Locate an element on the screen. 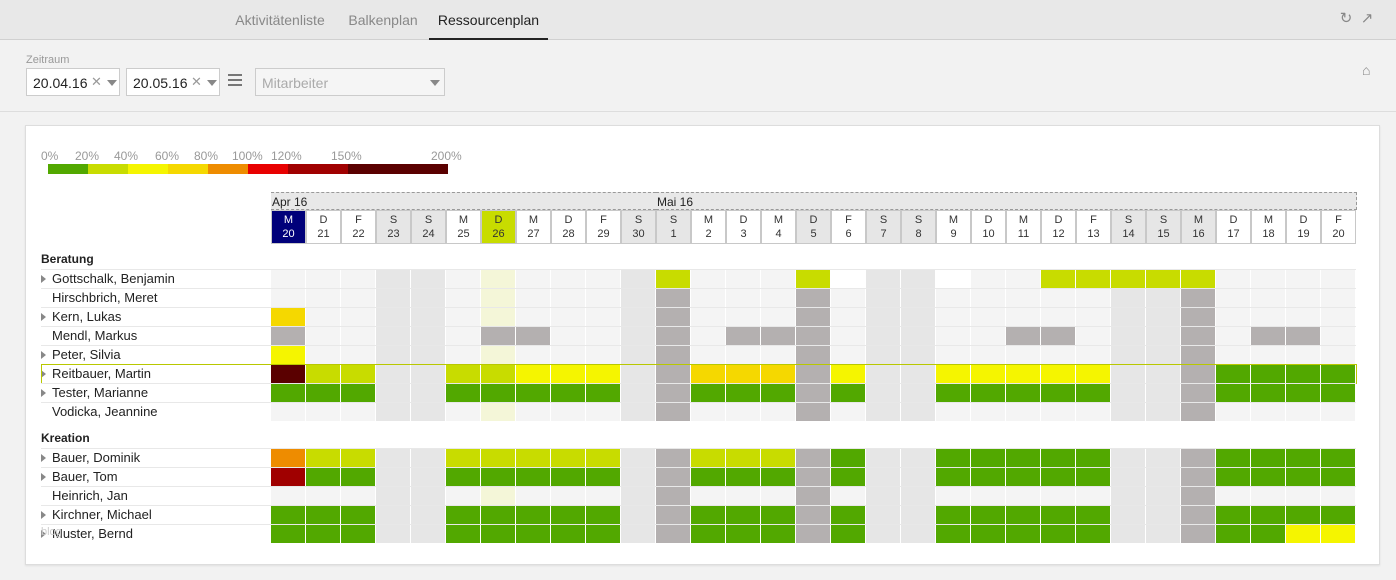 The width and height of the screenshot is (1396, 580). chevron-down-icon is located at coordinates (435, 83).